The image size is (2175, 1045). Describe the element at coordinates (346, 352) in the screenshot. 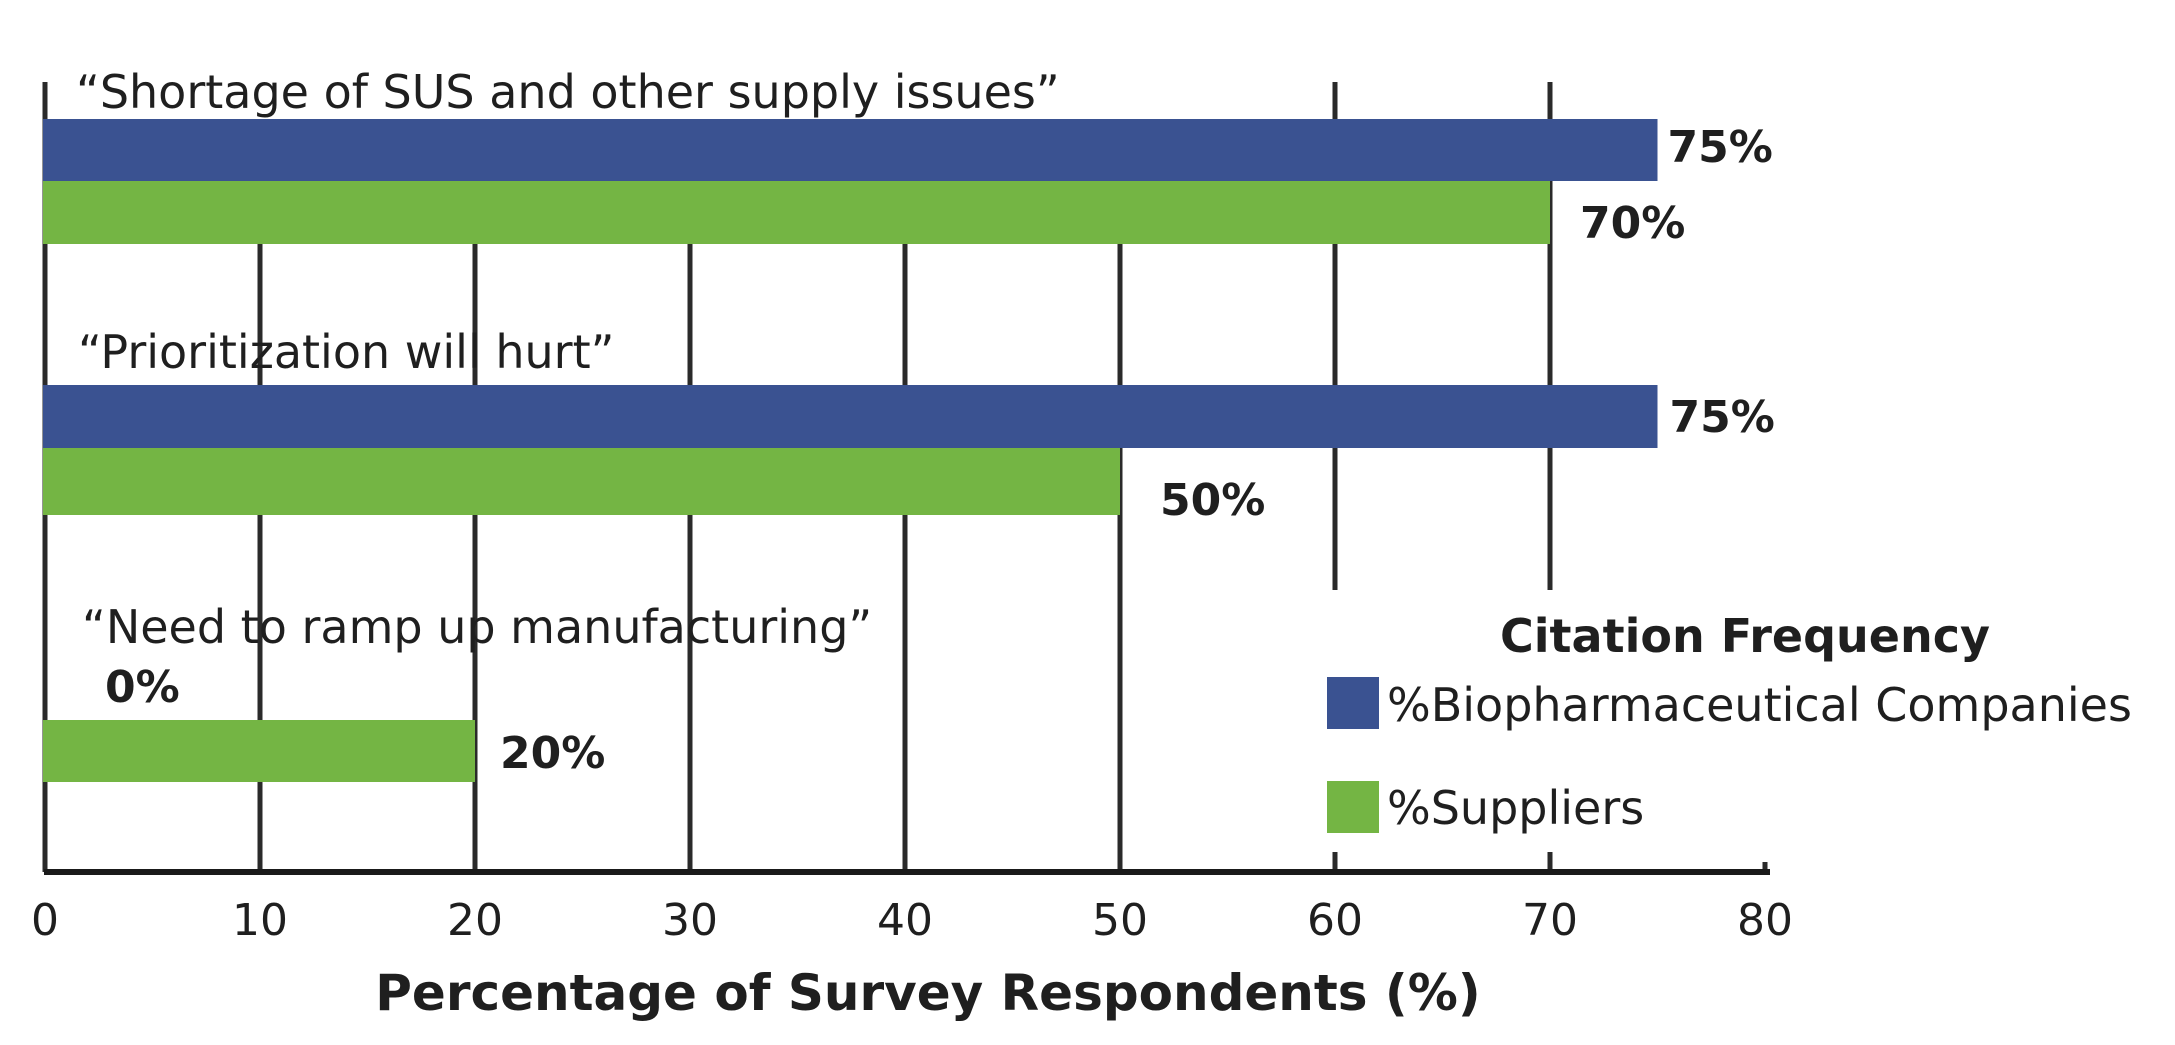

I see `category-label: “Prioritization will hurt”` at that location.